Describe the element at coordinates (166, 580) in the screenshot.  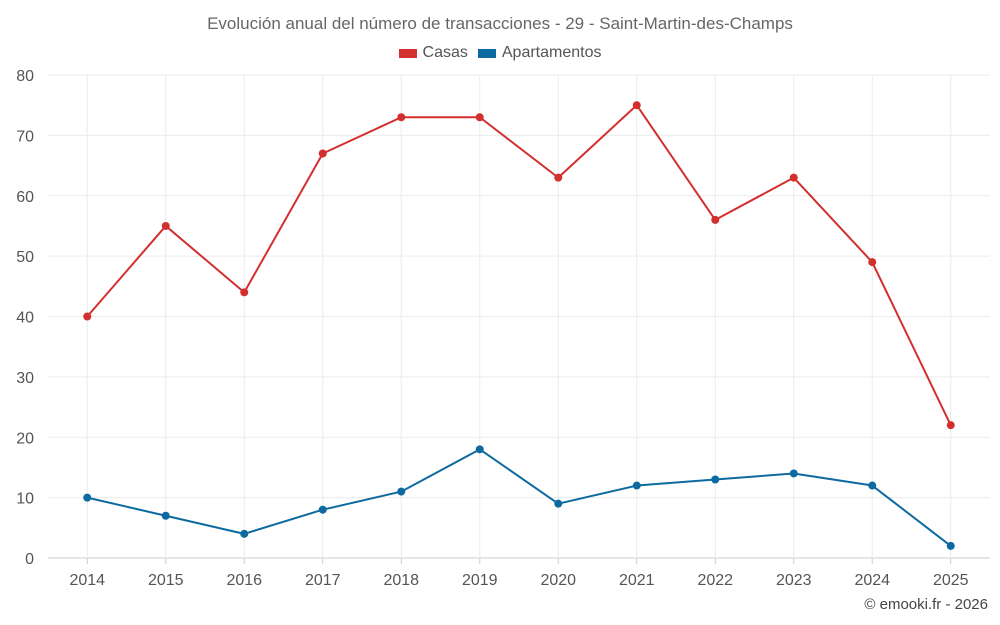
I see `x-tick-label: 2015` at that location.